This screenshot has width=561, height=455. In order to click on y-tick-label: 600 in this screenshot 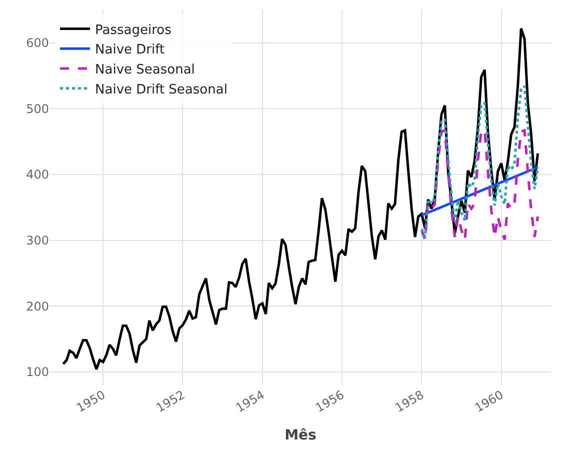, I will do `click(37, 43)`.